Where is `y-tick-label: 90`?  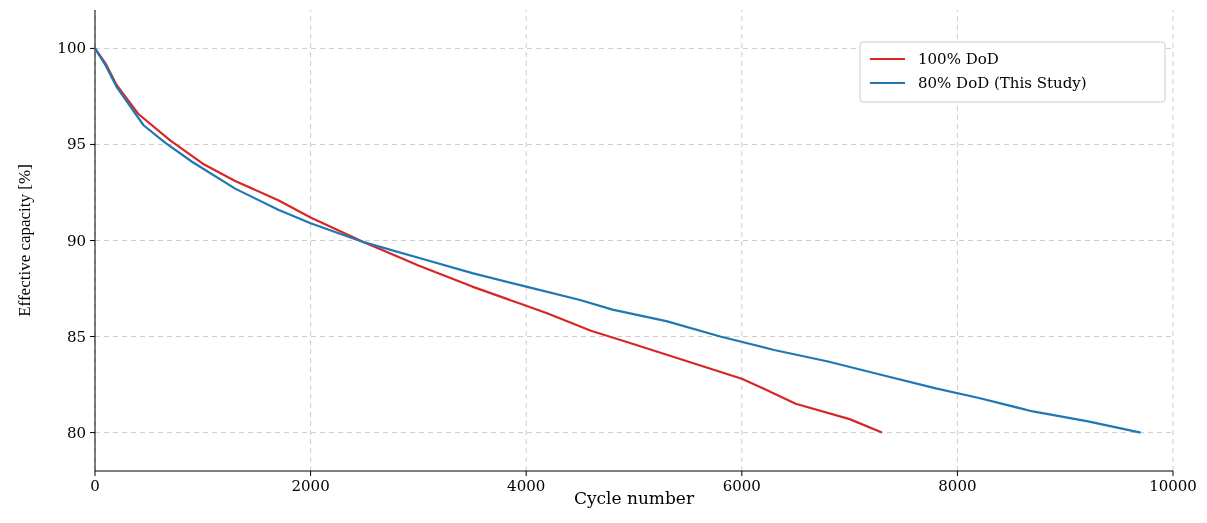 y-tick-label: 90 is located at coordinates (76, 240).